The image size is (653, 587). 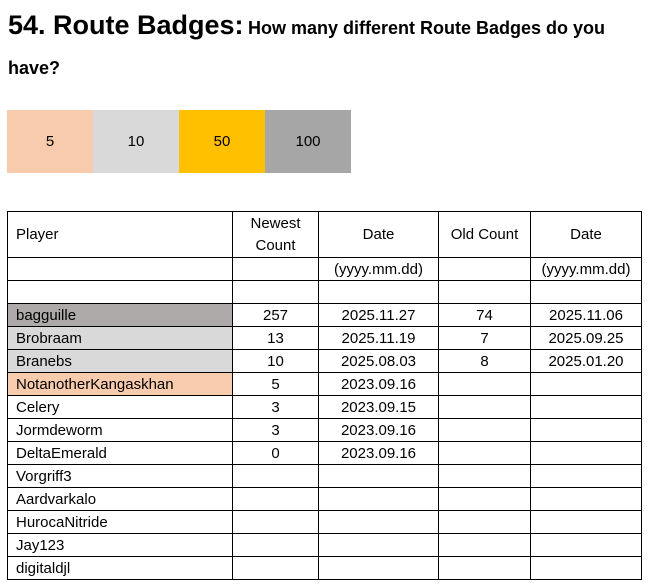 What do you see at coordinates (378, 338) in the screenshot?
I see `newest-date-cell: 2025.11.19` at bounding box center [378, 338].